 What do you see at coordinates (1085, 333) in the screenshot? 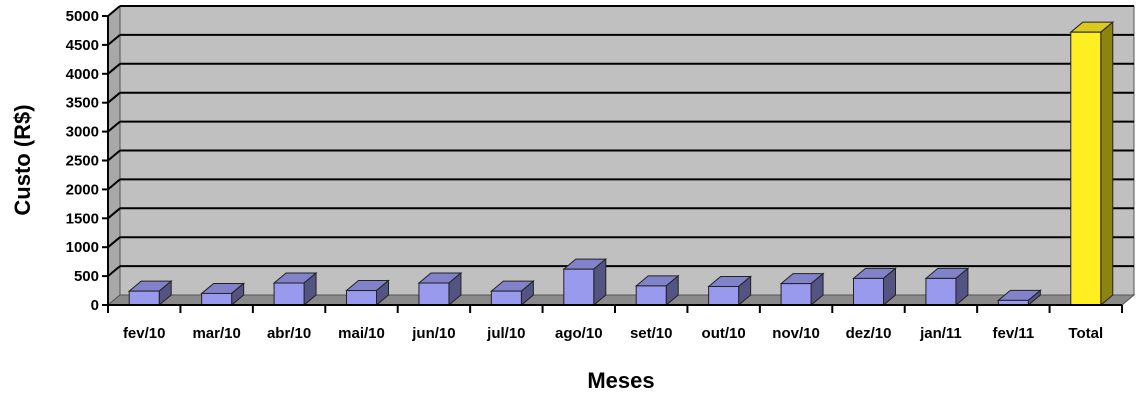
I see `x-tick-label: Total` at bounding box center [1085, 333].